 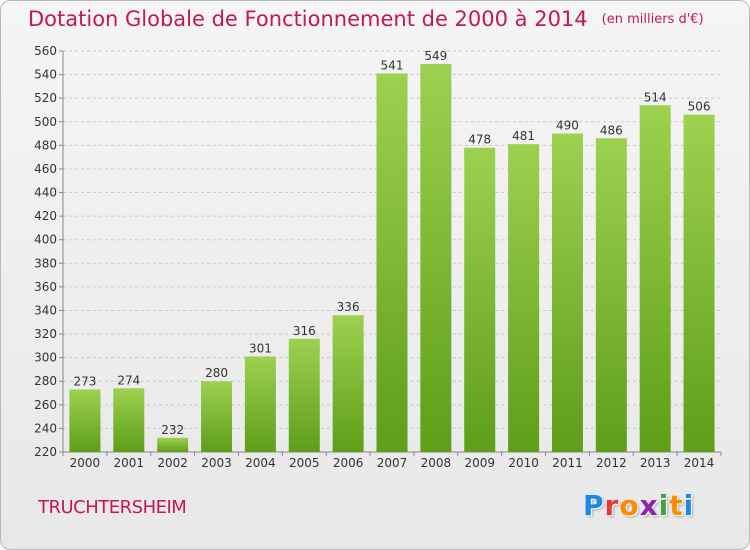 What do you see at coordinates (45, 405) in the screenshot?
I see `y-tick-label: 260` at bounding box center [45, 405].